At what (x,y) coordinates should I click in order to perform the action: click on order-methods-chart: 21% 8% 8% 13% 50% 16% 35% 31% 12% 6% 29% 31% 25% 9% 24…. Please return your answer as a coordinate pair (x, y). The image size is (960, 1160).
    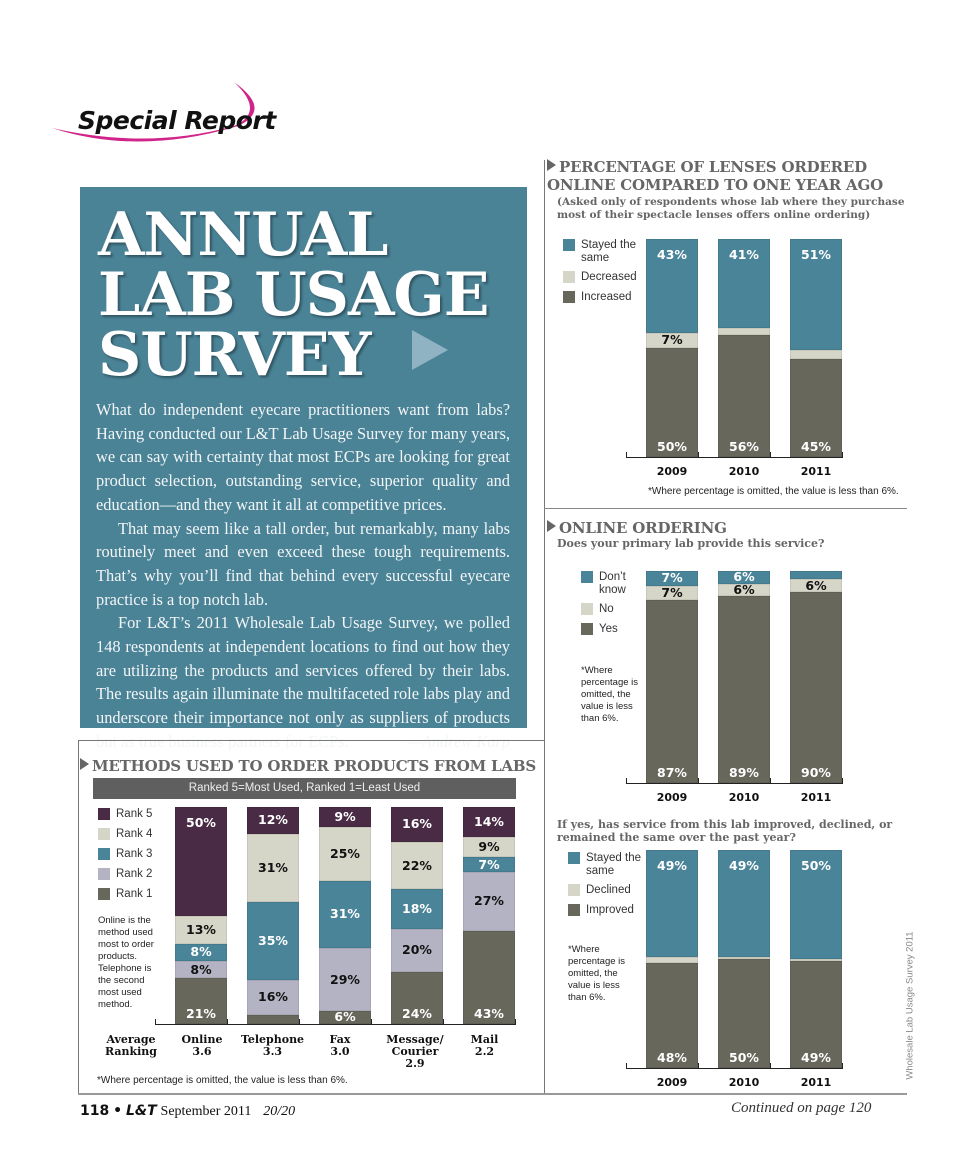
    Looking at the image, I should click on (340, 919).